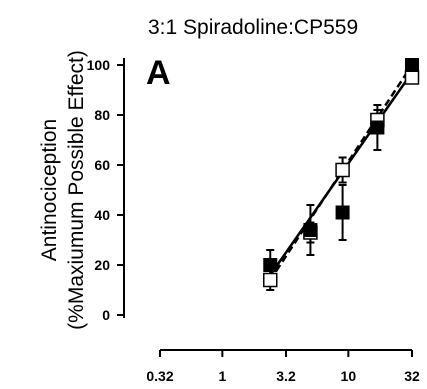 The image size is (427, 389). I want to click on x-tick-label: 1, so click(222, 376).